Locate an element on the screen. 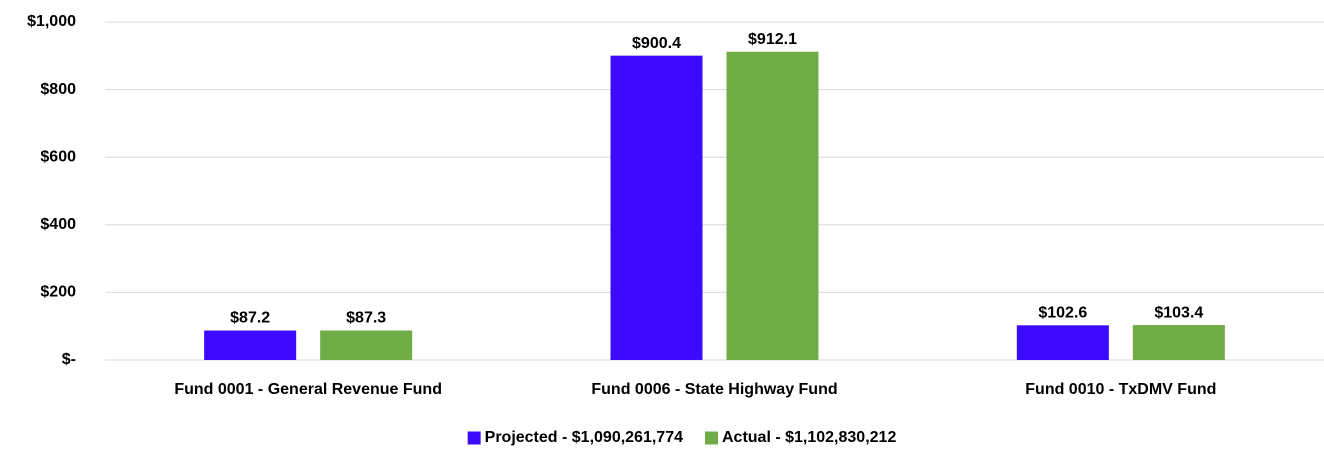 The image size is (1324, 450). x-tick-label: Fund 0001 - General Revenue Fund is located at coordinates (308, 389).